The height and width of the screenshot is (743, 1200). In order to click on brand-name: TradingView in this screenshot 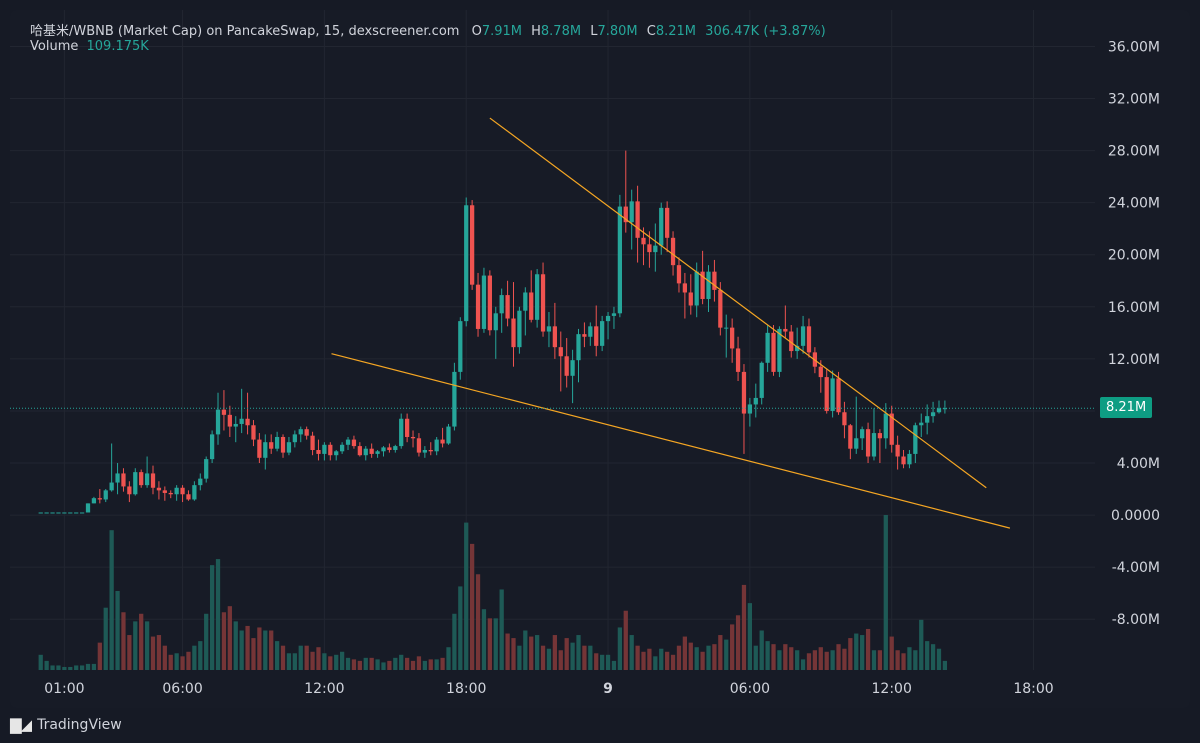, I will do `click(79, 725)`.